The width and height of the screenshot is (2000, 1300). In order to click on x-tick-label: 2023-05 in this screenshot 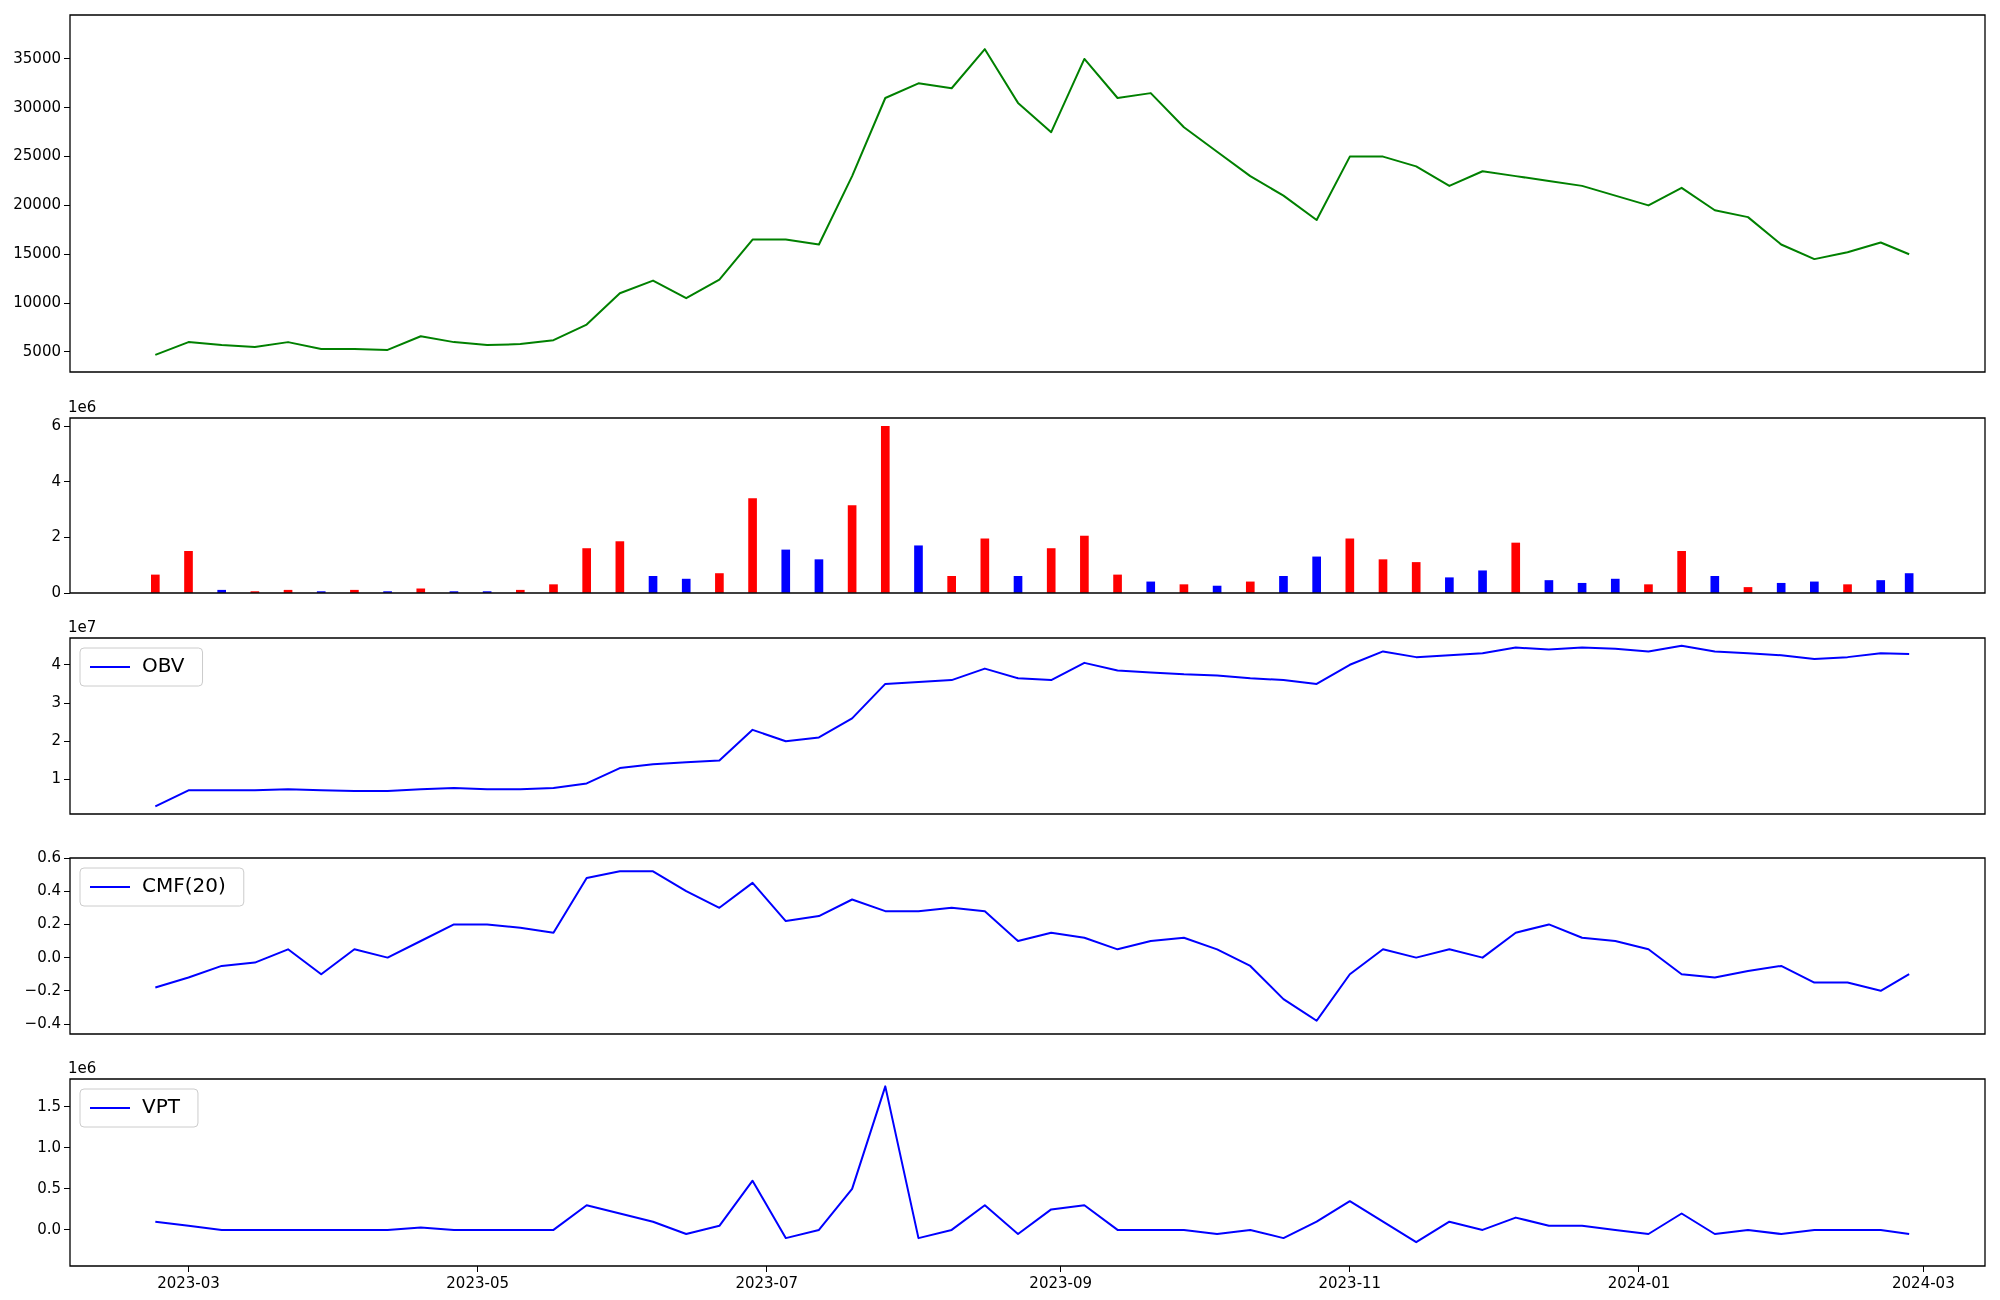, I will do `click(477, 1282)`.